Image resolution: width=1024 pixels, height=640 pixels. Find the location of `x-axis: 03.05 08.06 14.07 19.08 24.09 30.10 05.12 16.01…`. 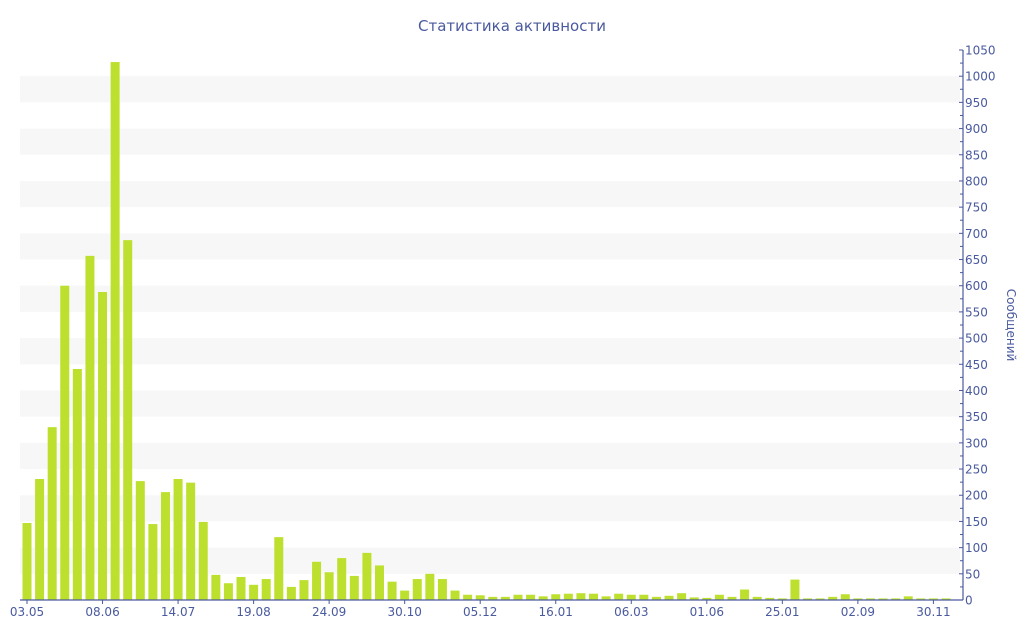

x-axis: 03.05 08.06 14.07 19.08 24.09 30.10 05.12 16.01… is located at coordinates (486, 609).